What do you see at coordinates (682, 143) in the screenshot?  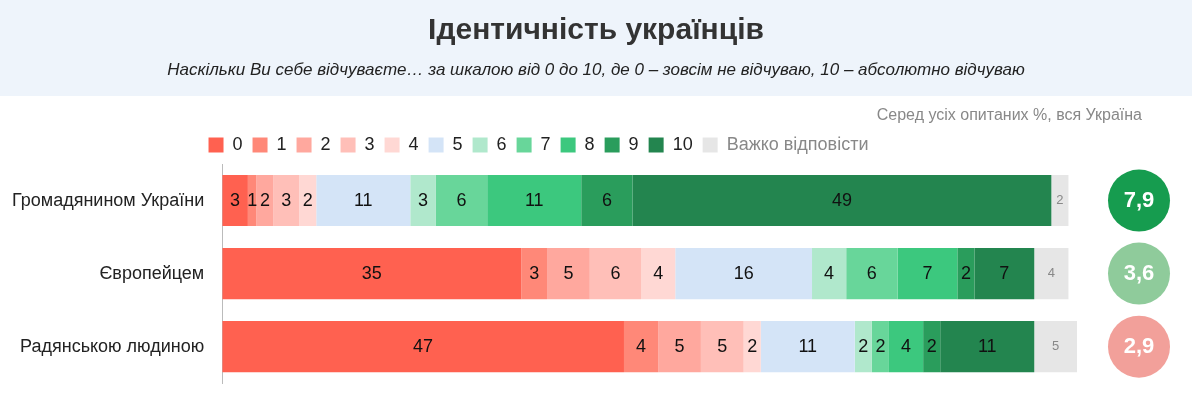 I see `legend-label: 10` at bounding box center [682, 143].